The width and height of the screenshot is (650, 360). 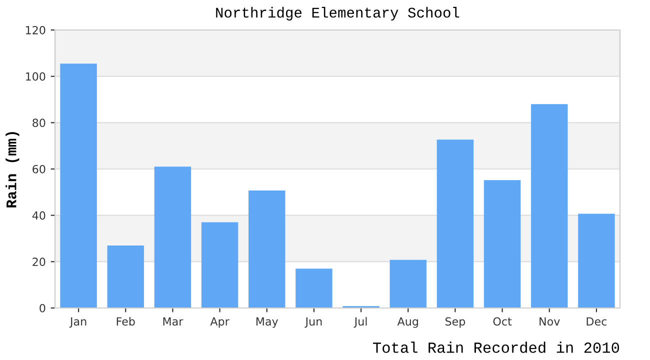 I want to click on y-tick-label: 80, so click(x=39, y=123).